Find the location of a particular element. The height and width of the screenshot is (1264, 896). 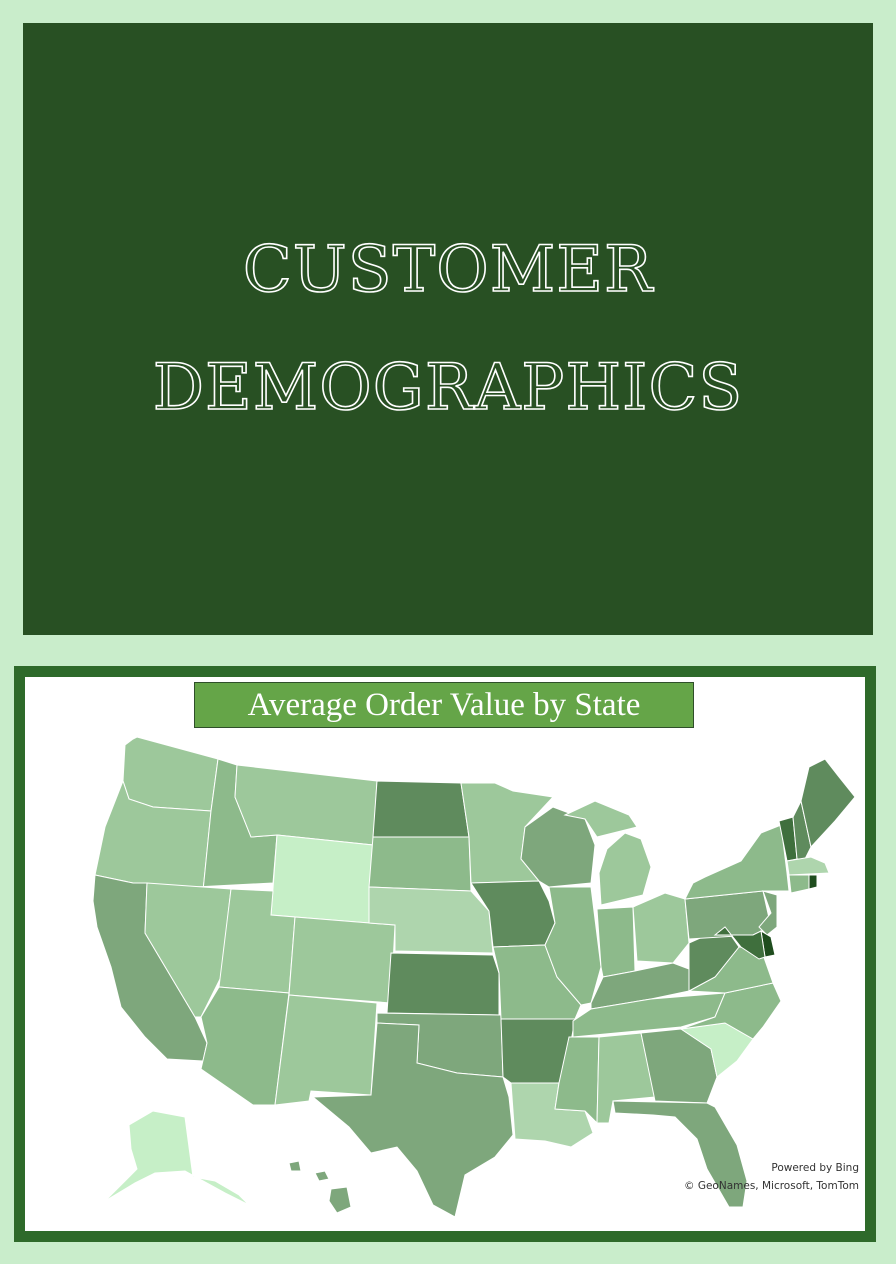

state-michigan-up is located at coordinates (600, 819).